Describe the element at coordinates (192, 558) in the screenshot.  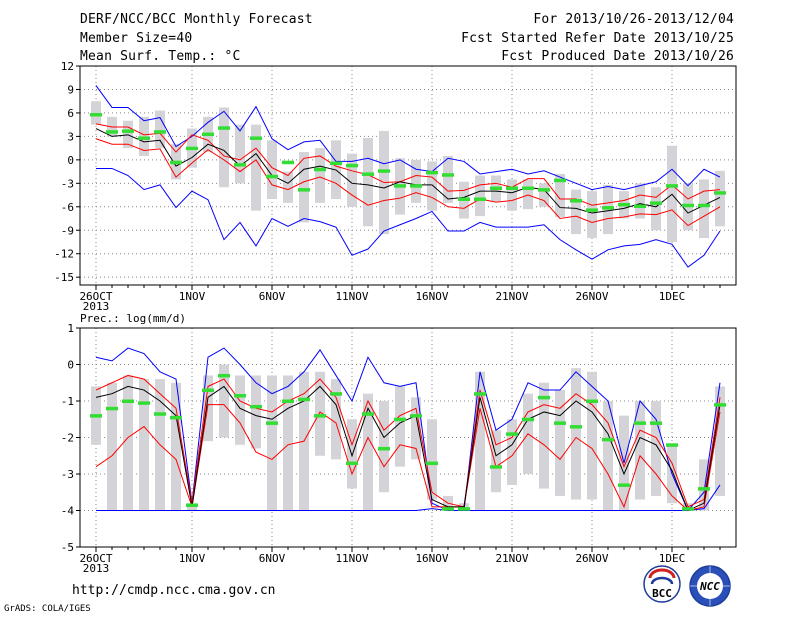
I see `prec-x-tick-label: 1NOV` at that location.